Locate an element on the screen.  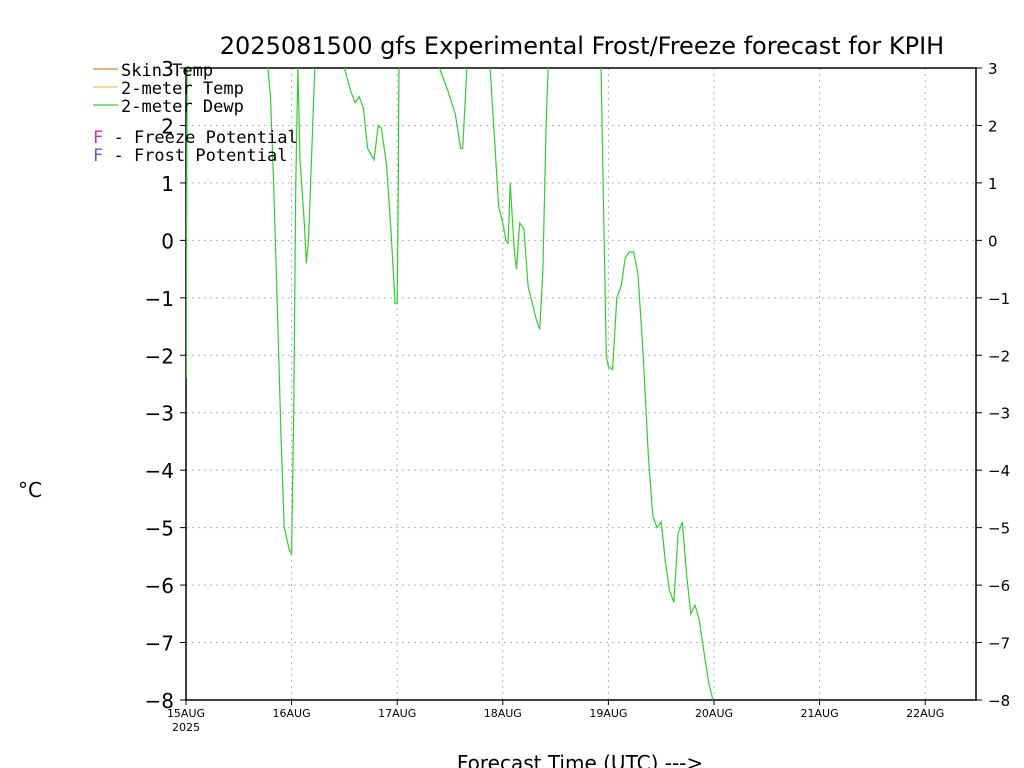
x-tick-label: 22AUG is located at coordinates (925, 713).